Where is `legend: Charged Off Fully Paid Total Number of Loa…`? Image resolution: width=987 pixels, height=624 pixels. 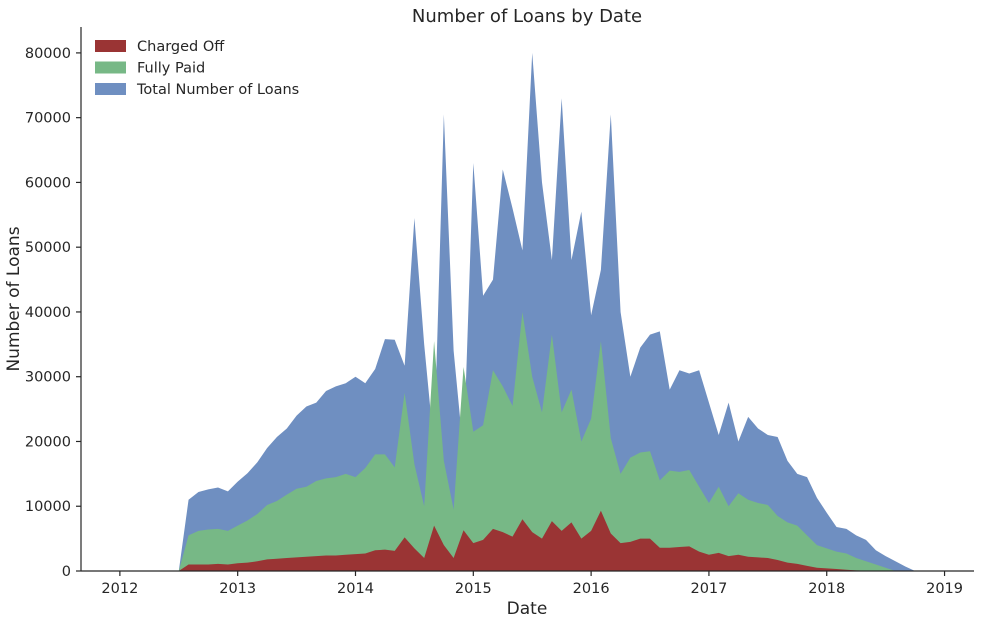
legend: Charged Off Fully Paid Total Number of Loa… is located at coordinates (197, 68).